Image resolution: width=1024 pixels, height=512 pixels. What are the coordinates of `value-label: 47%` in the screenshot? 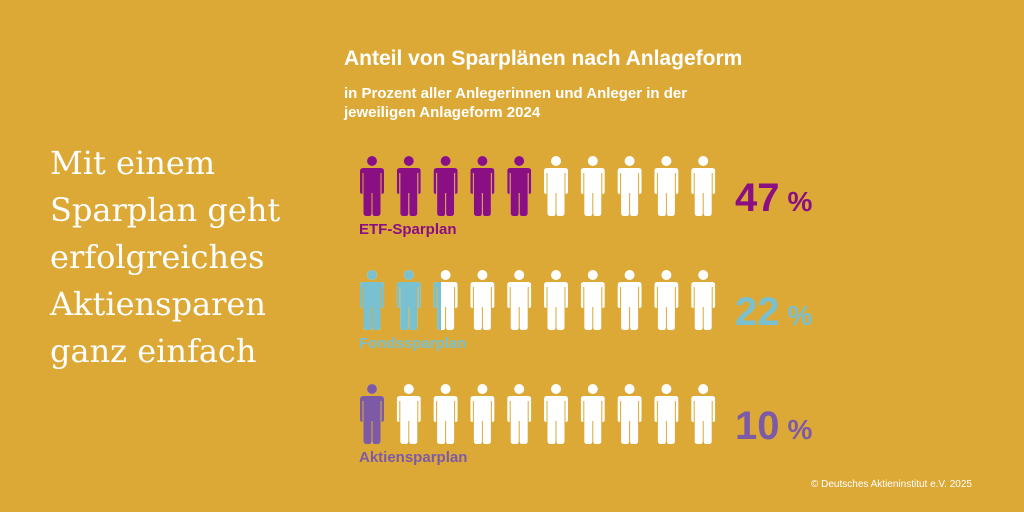 It's located at (774, 198).